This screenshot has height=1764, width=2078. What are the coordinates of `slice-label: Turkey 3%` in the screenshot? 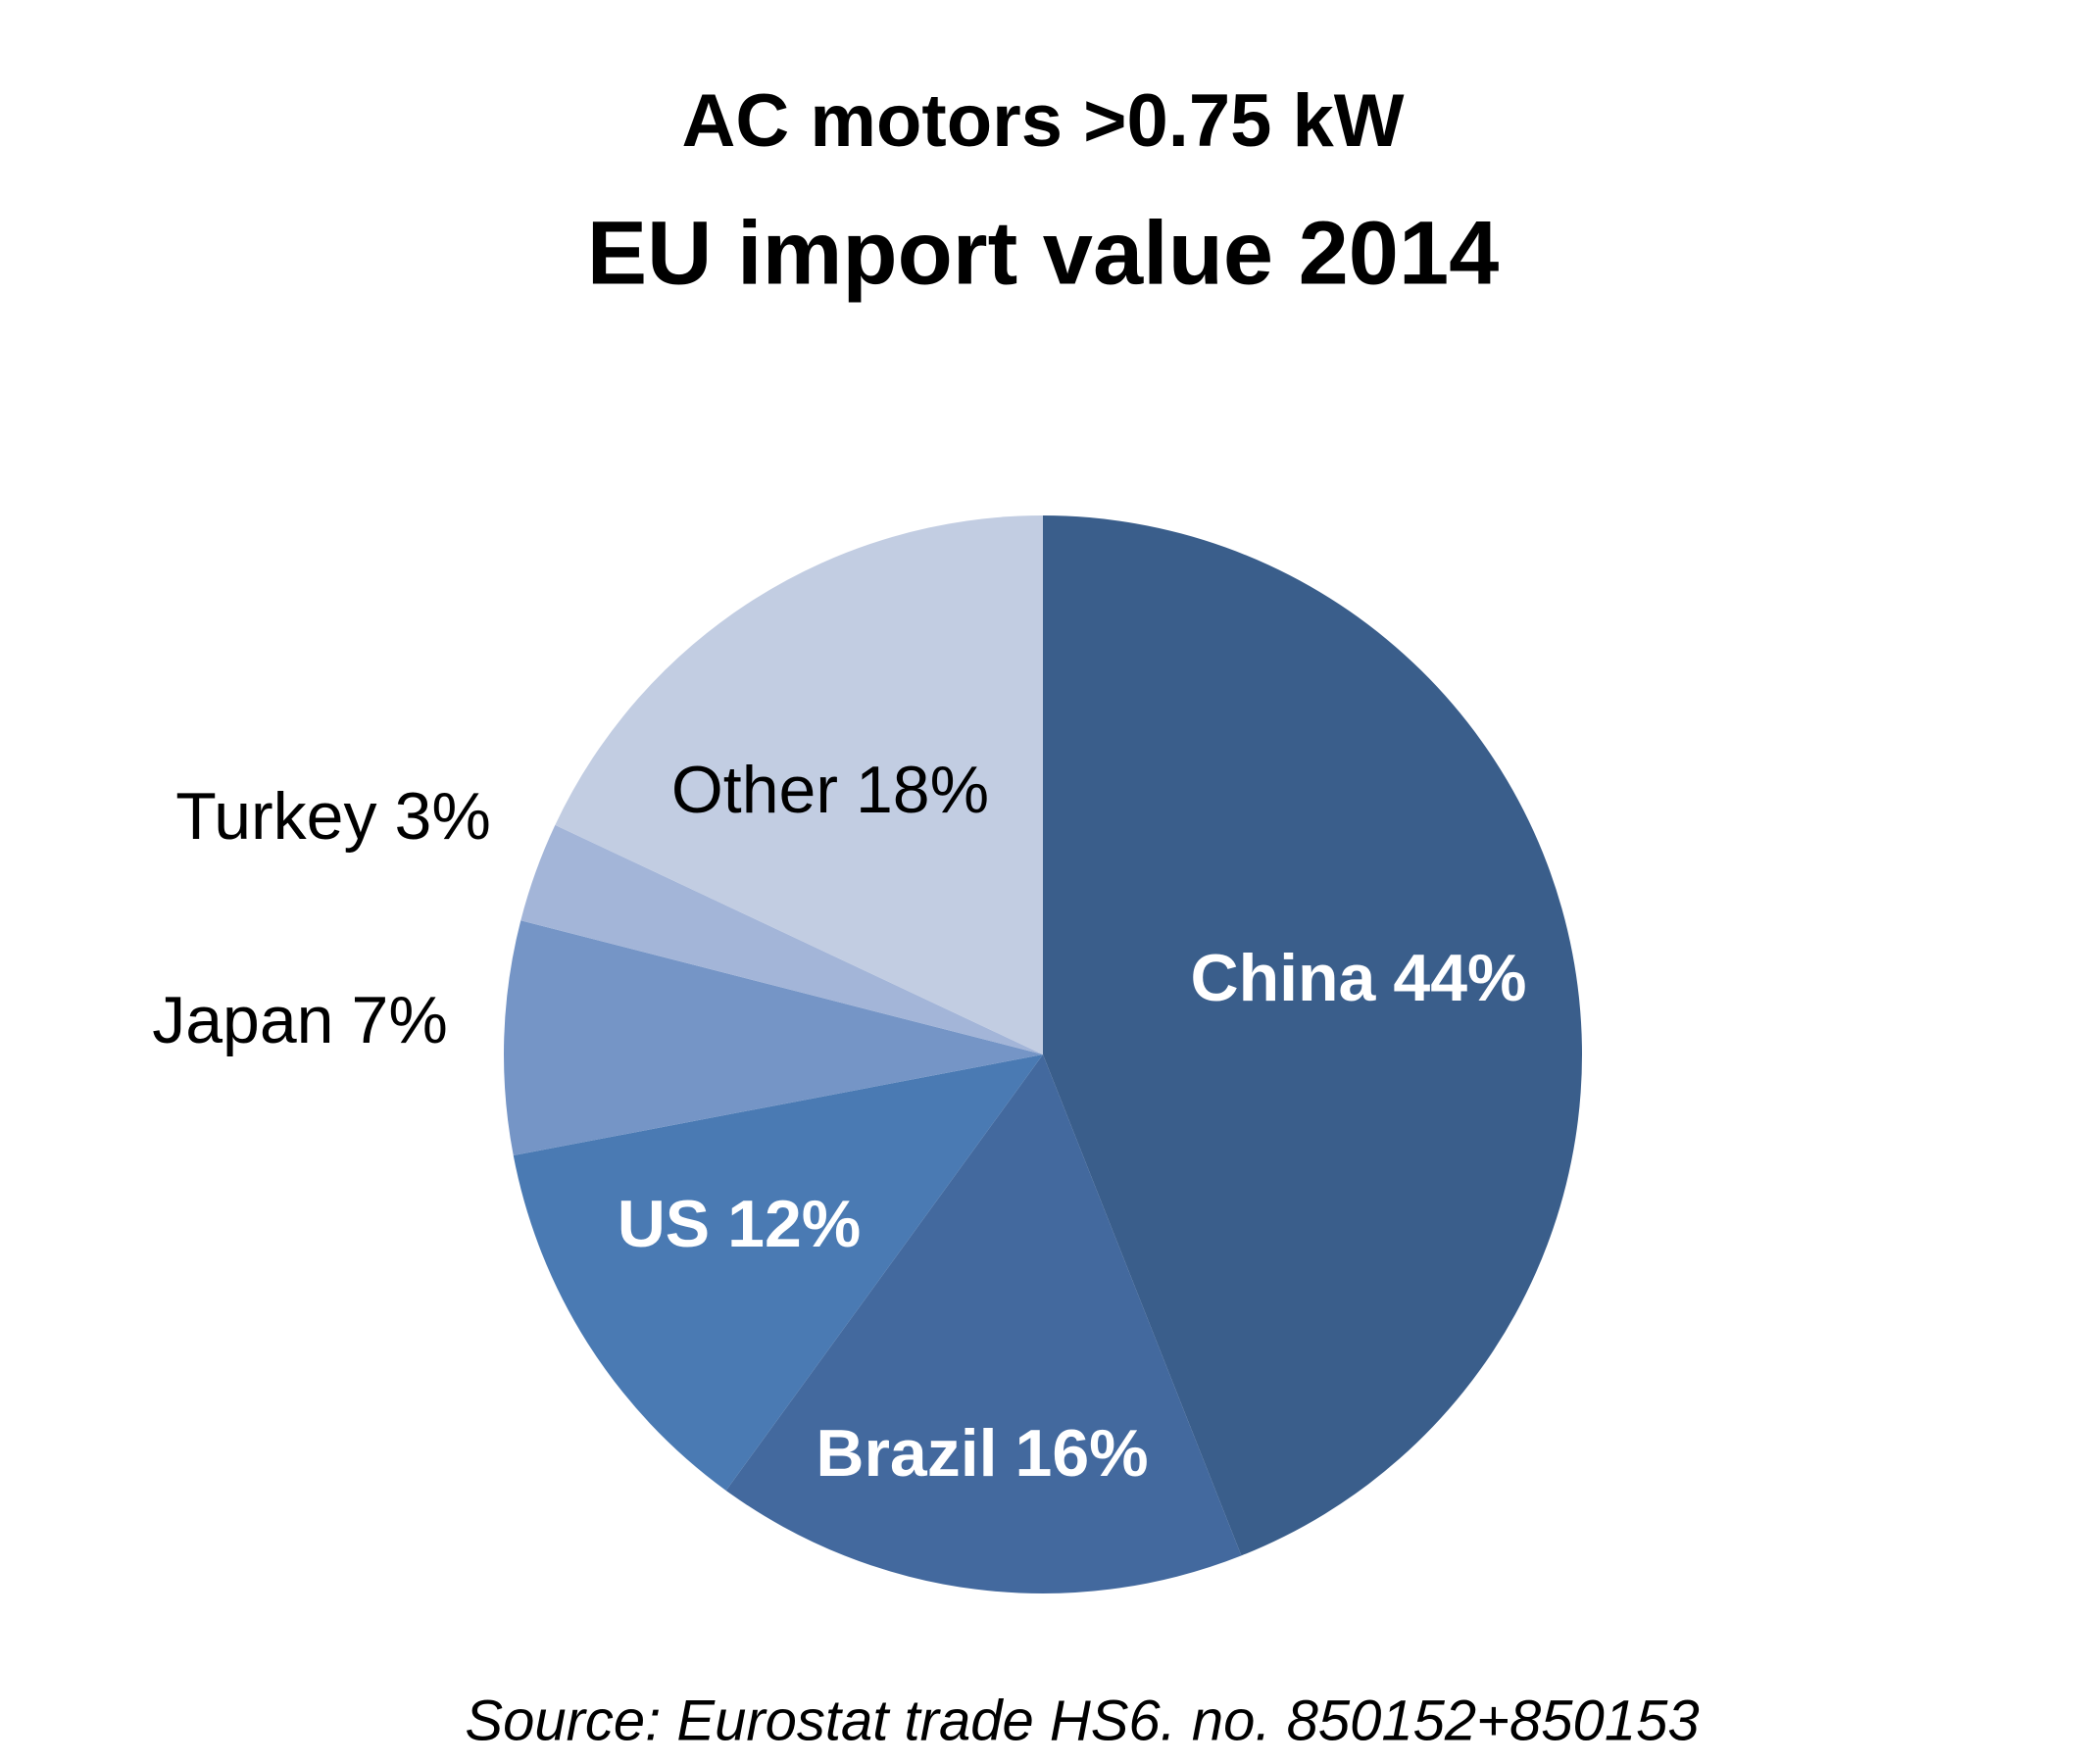 It's located at (333, 816).